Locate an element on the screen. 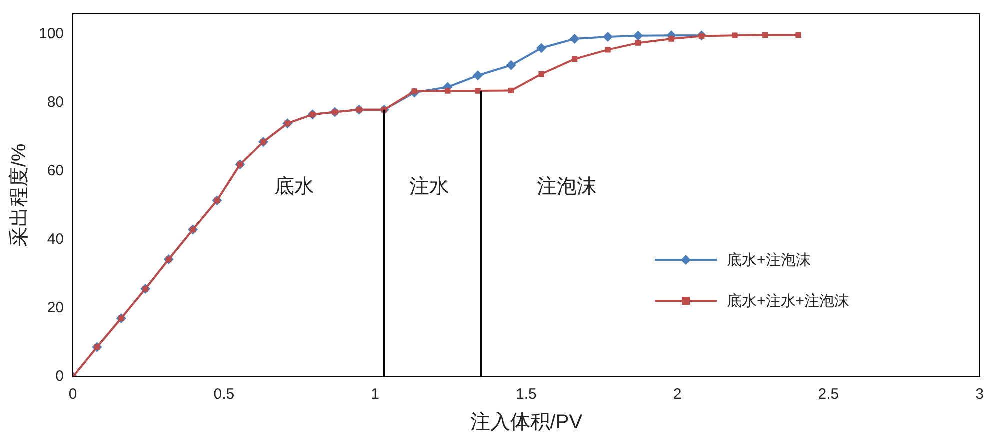 The image size is (987, 439). y-tick-label: 100 is located at coordinates (51, 34).